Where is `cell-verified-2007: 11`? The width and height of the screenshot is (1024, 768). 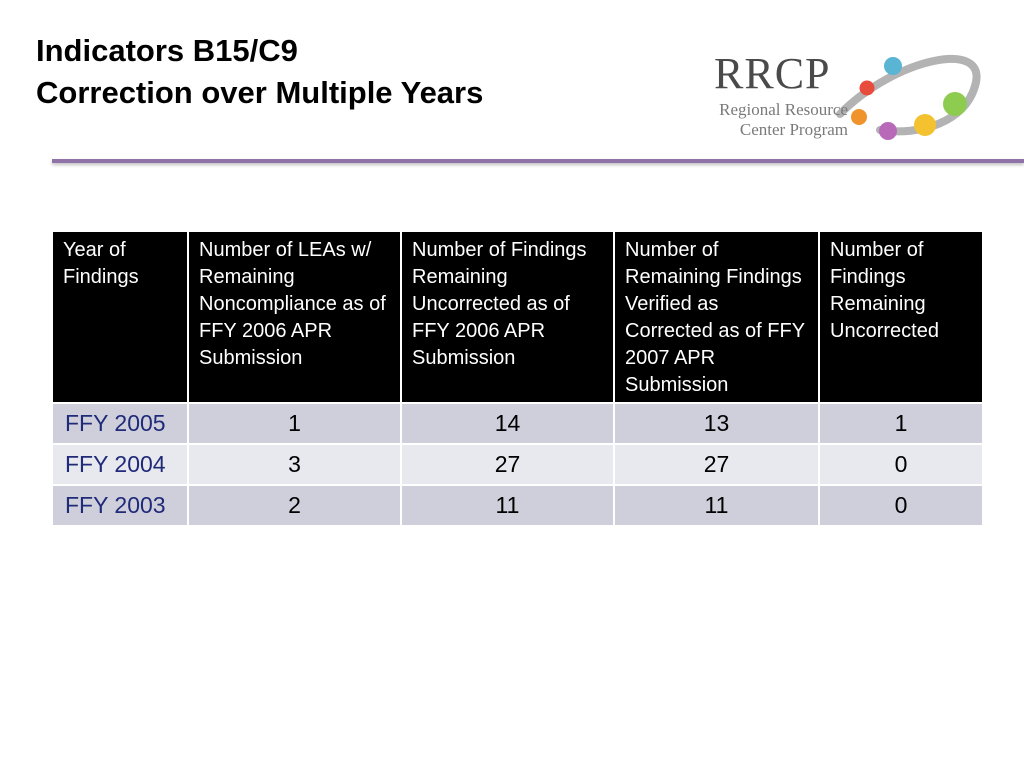 cell-verified-2007: 11 is located at coordinates (716, 505).